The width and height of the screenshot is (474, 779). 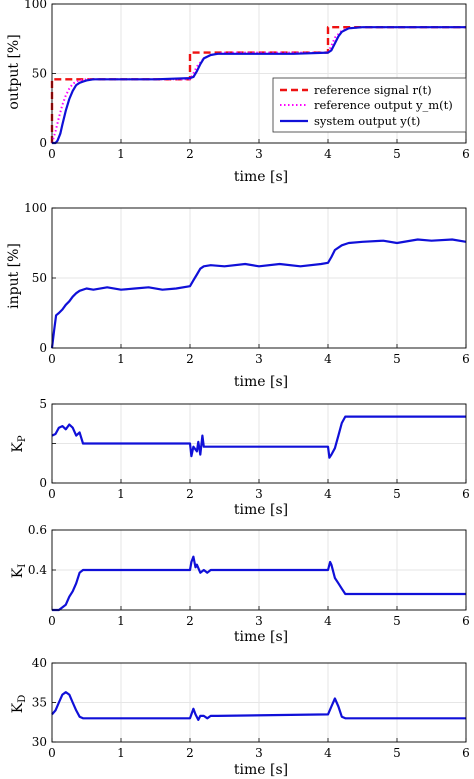 What do you see at coordinates (14, 71) in the screenshot?
I see `output-panel-ylabel: output [%]` at bounding box center [14, 71].